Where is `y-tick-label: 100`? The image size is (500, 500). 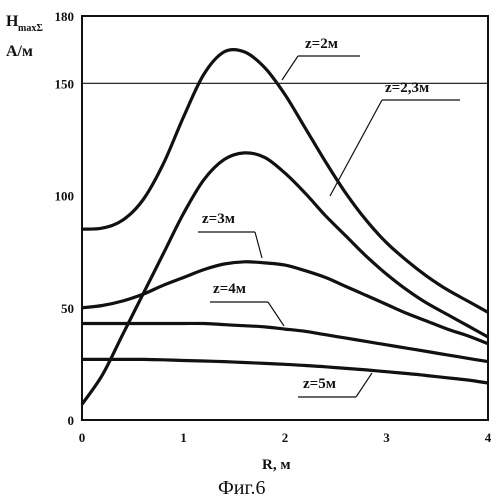 y-tick-label: 100 is located at coordinates (65, 196).